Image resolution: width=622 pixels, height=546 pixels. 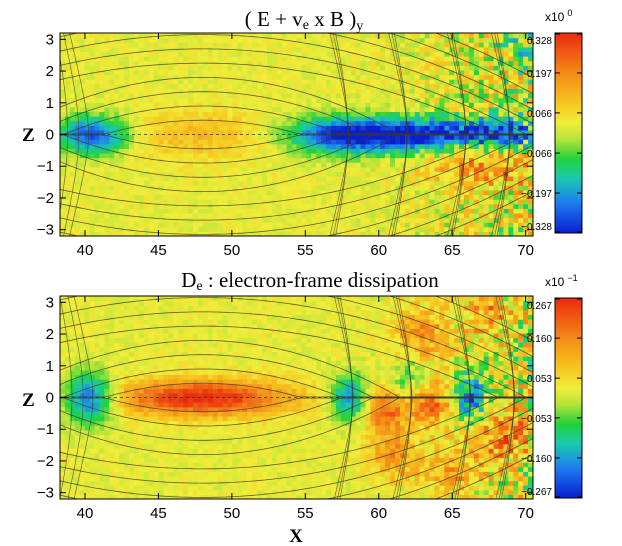 What do you see at coordinates (558, 16) in the screenshot?
I see `colorbar-scale: x10 0` at bounding box center [558, 16].